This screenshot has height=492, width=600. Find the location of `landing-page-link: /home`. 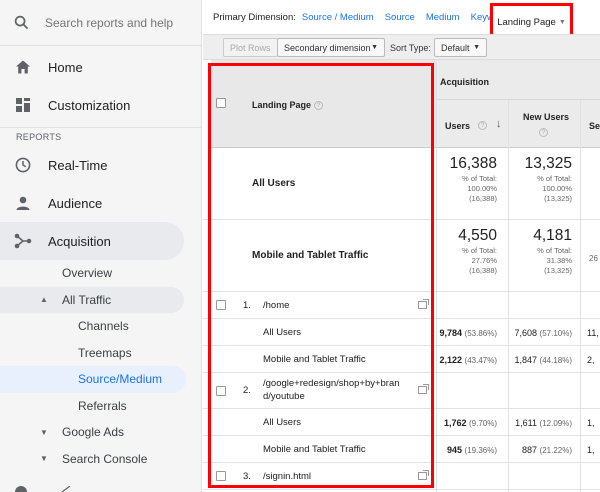

landing-page-link: /home is located at coordinates (276, 305).